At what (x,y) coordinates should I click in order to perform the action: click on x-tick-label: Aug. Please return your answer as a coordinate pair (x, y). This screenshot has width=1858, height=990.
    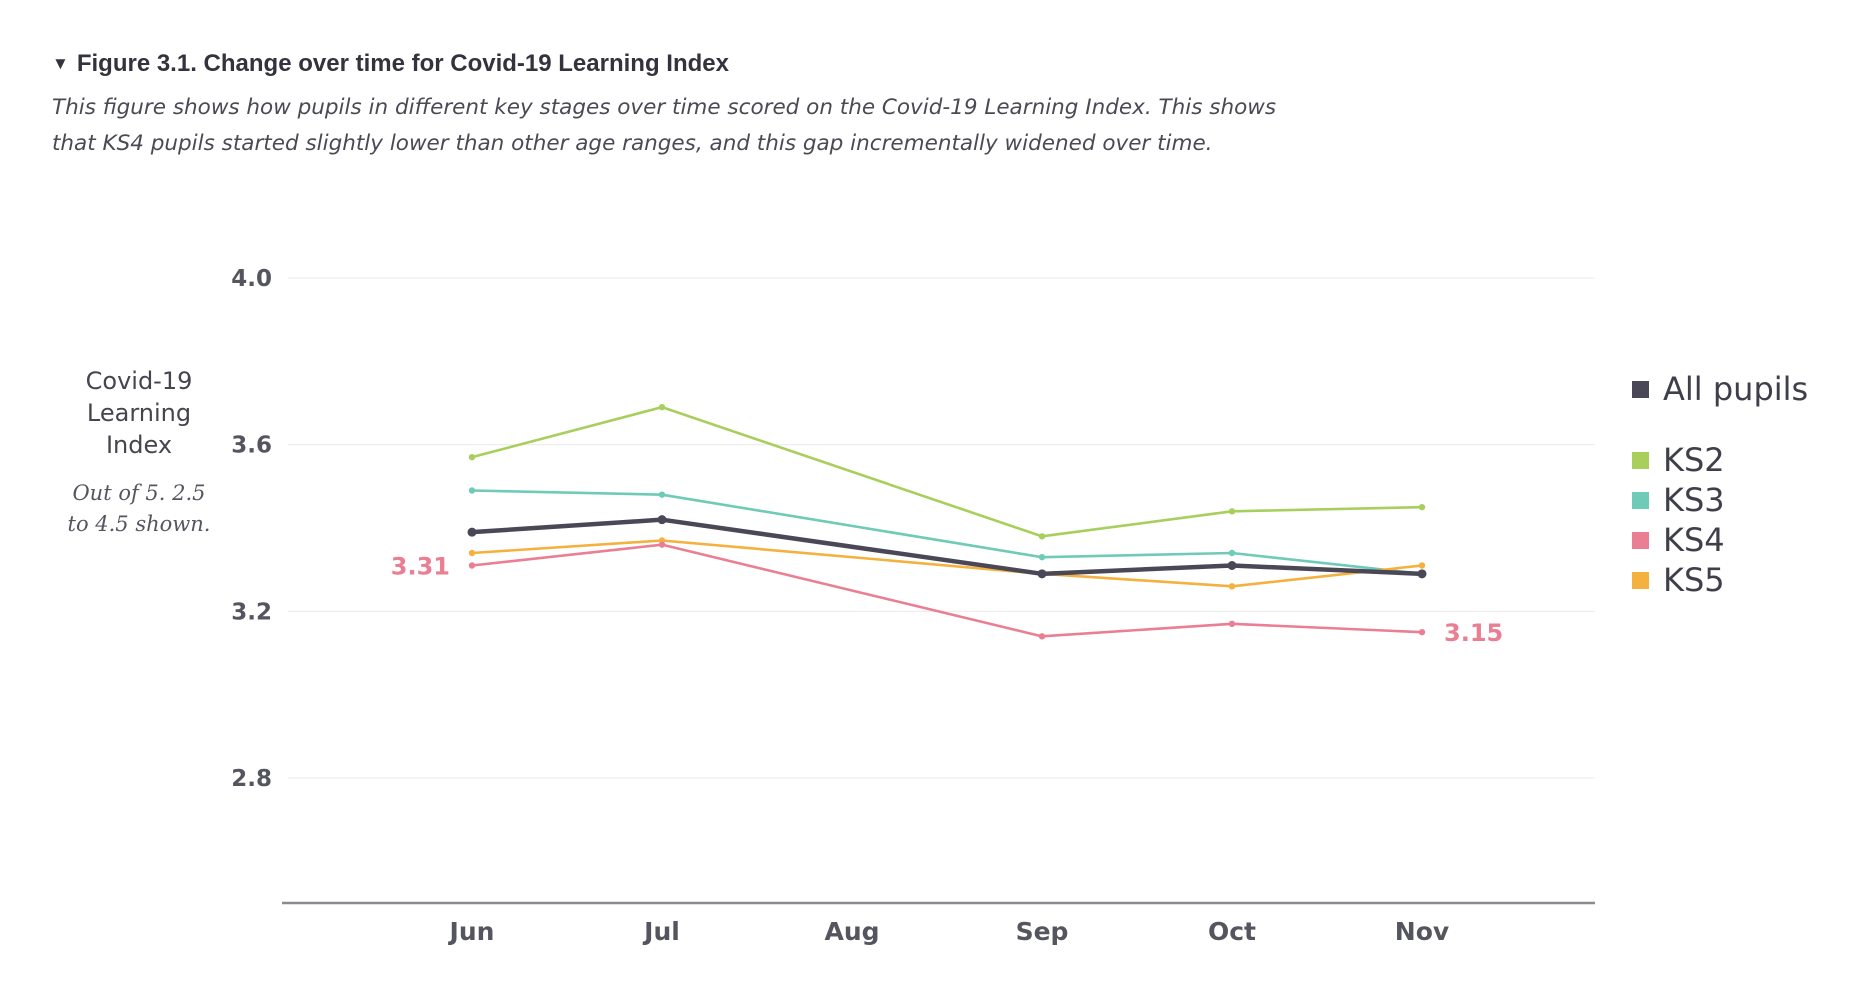
    Looking at the image, I should click on (851, 931).